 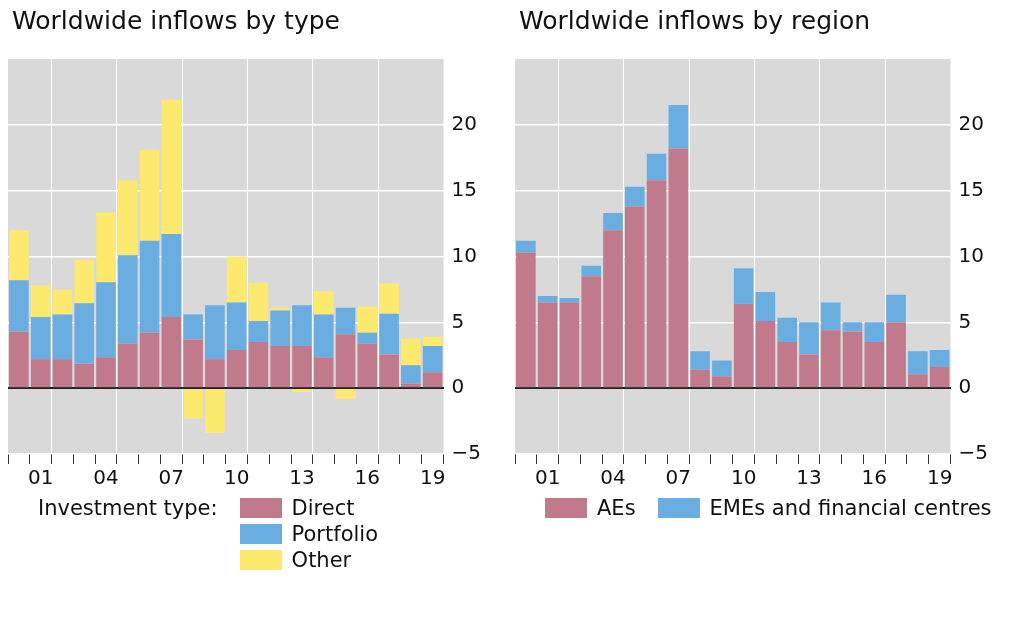 I want to click on x-tick-label: 04, so click(x=106, y=477).